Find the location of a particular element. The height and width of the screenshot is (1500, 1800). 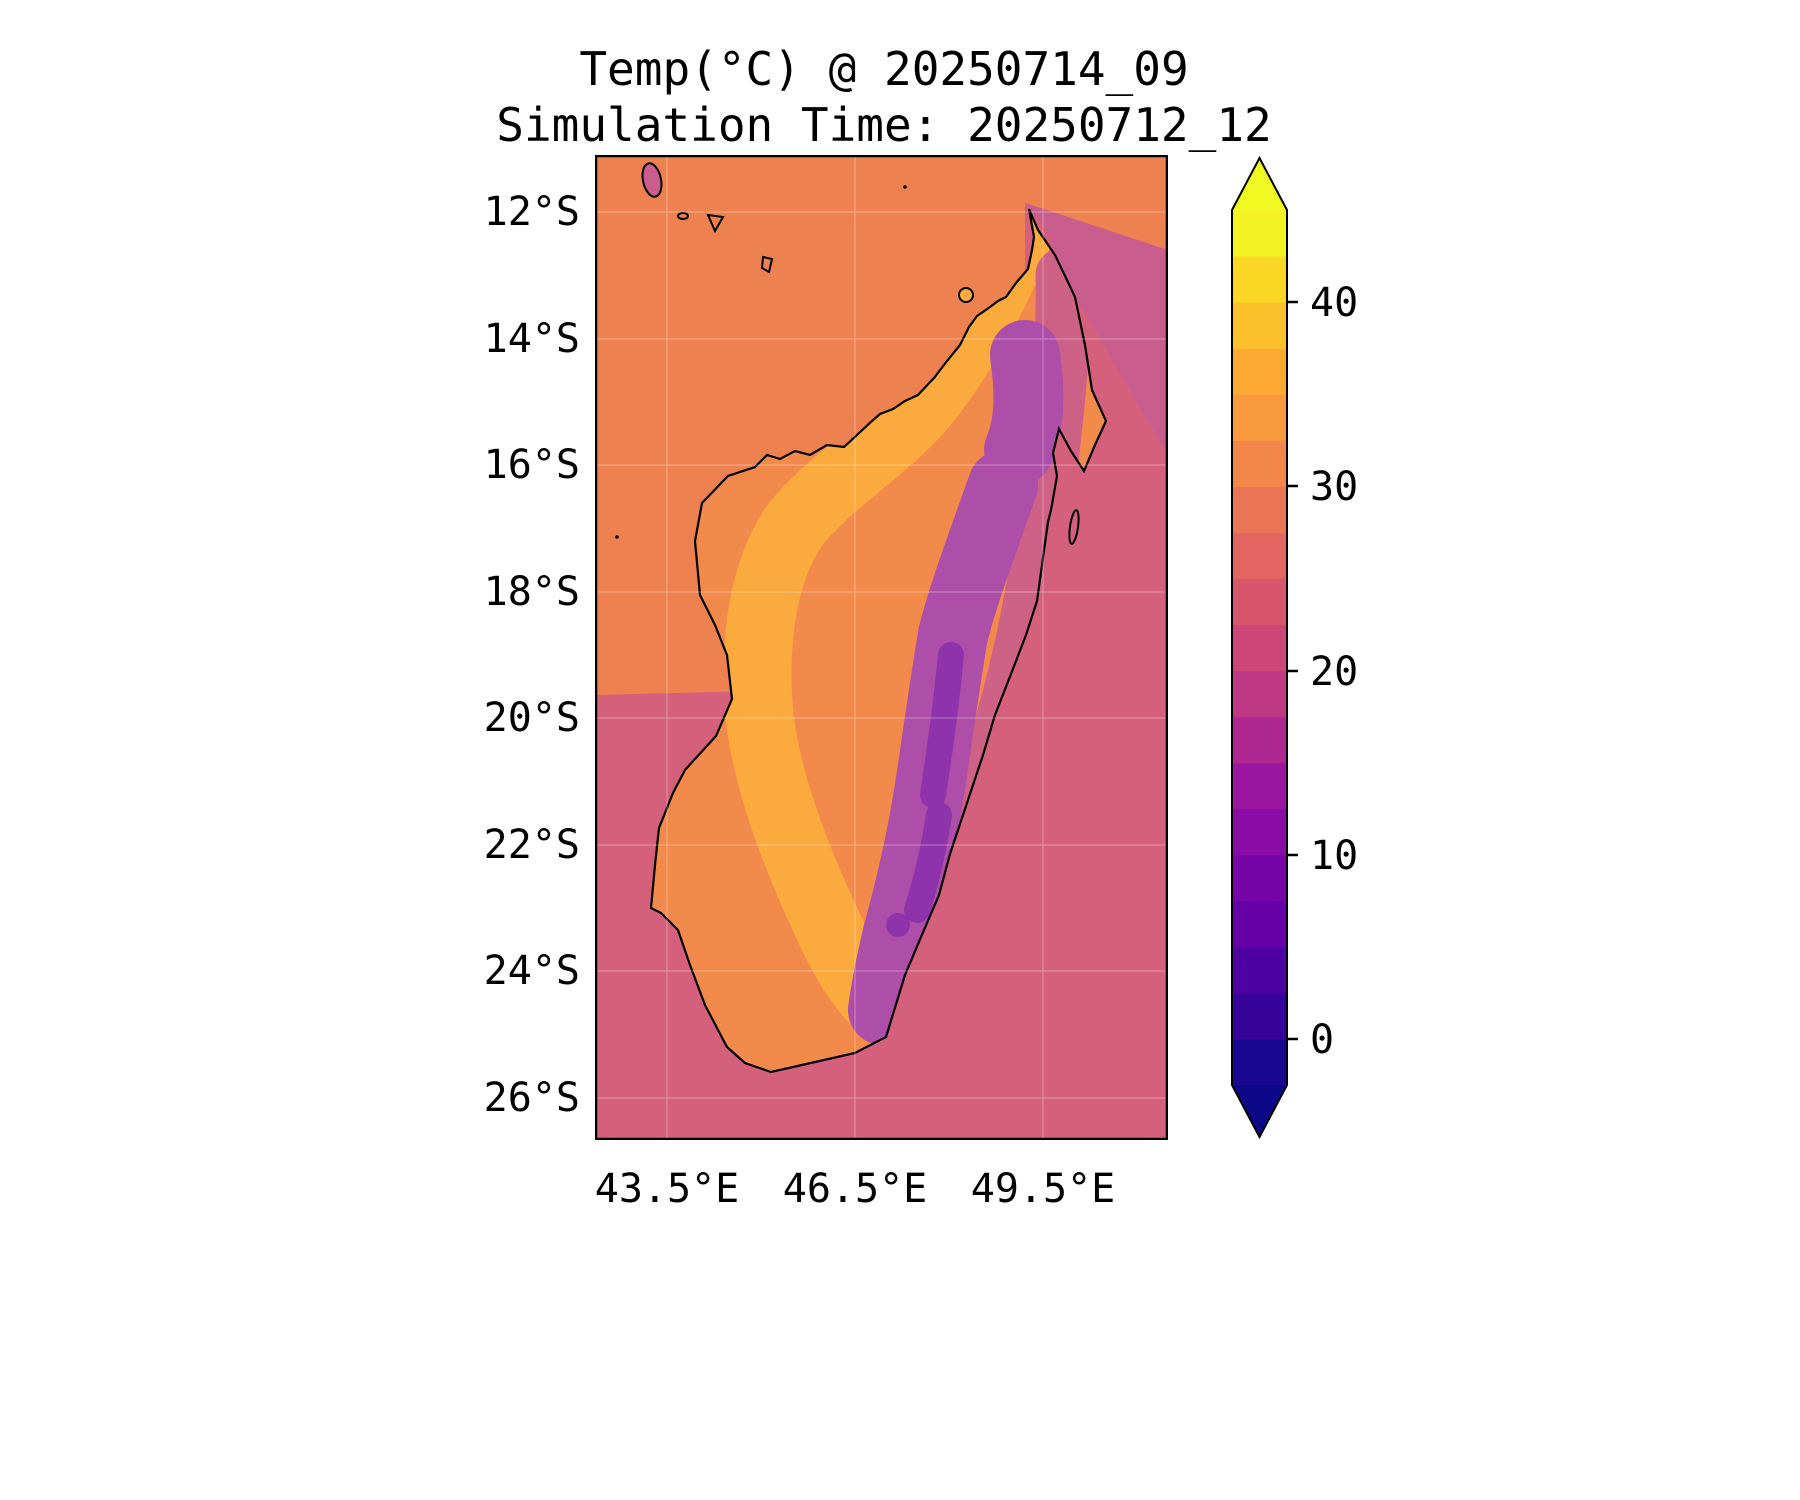

lat-tick-12s: 12°S is located at coordinates (531, 212).